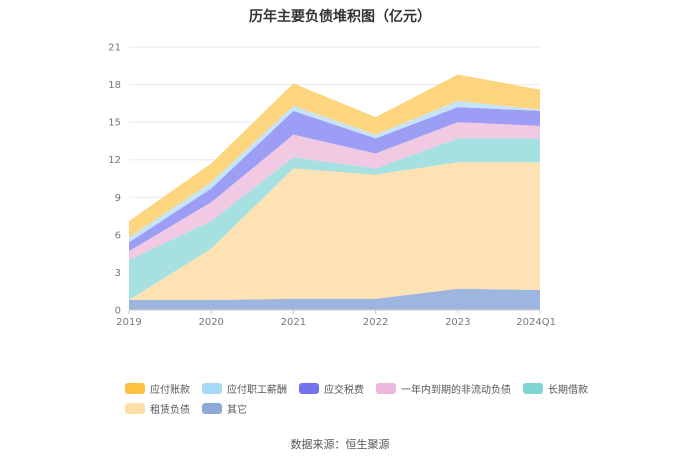  I want to click on y-tick-label: 3, so click(118, 273).